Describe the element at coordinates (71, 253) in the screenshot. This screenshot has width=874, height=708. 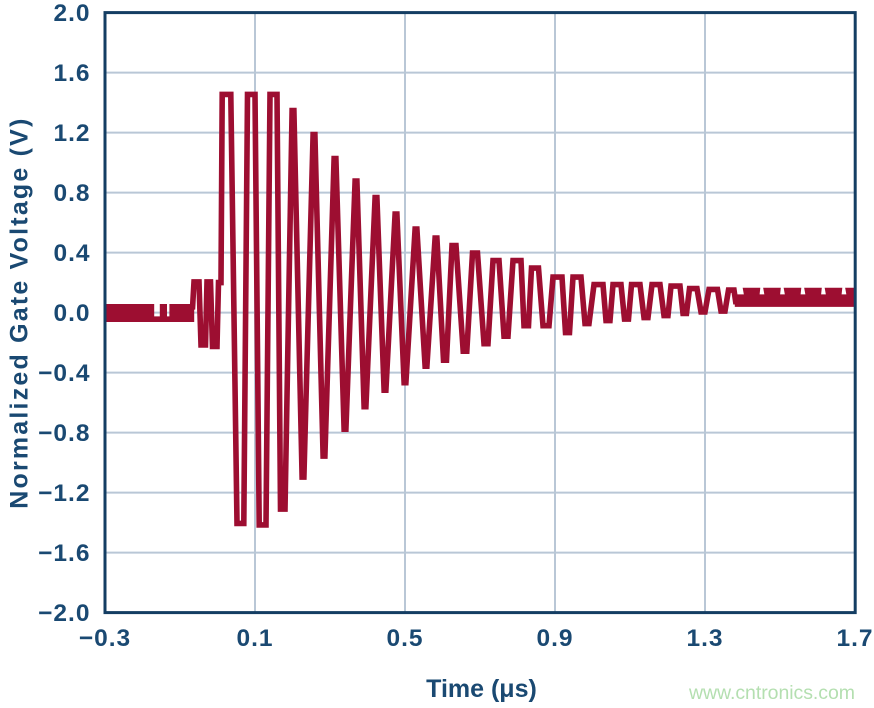
I see `svg-text: 0.4` at that location.